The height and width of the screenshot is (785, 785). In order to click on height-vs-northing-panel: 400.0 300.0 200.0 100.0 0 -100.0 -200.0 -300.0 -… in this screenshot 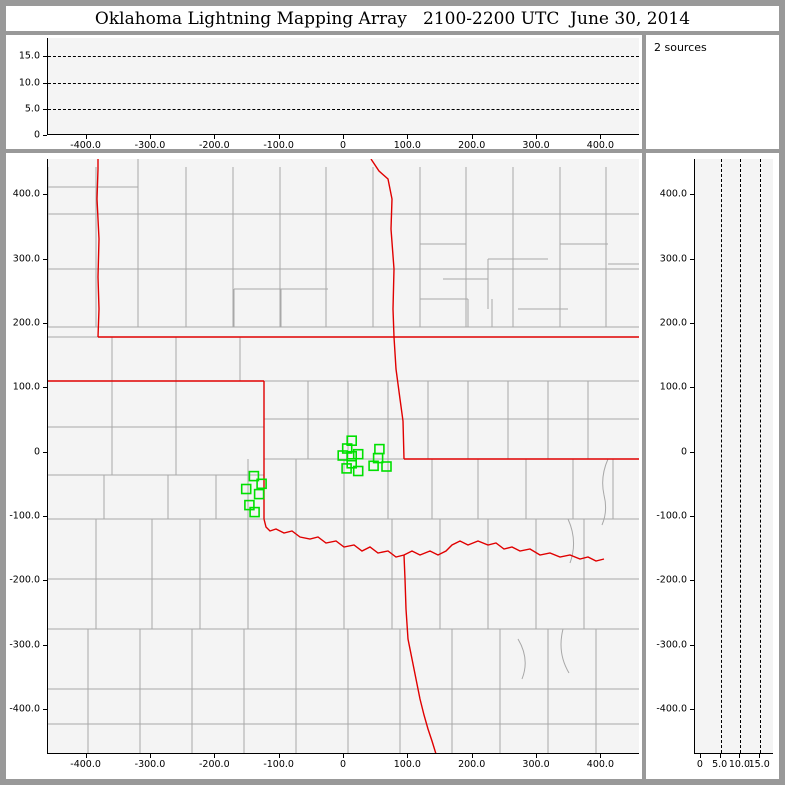, I will do `click(712, 466)`.